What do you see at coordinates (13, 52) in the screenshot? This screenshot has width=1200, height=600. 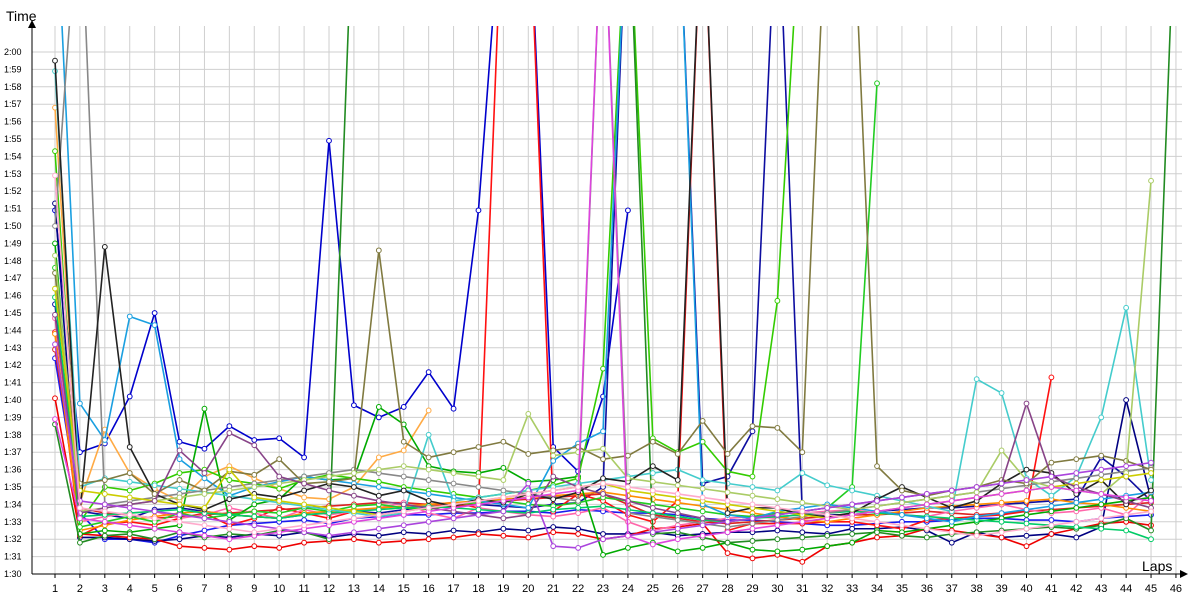 I see `y-tick-label: 2:00` at bounding box center [13, 52].